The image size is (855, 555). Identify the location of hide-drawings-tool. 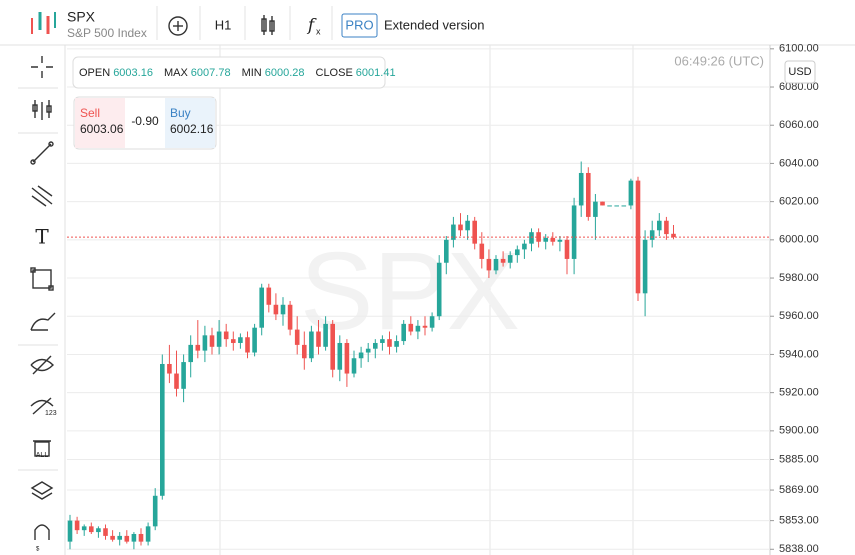
(42, 365).